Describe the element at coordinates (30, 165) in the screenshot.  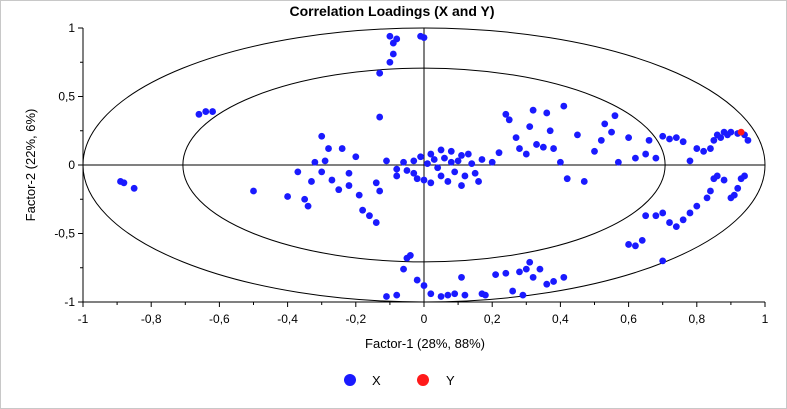
I see `y-axis-label: Factor-2 (22%, 6%)` at that location.